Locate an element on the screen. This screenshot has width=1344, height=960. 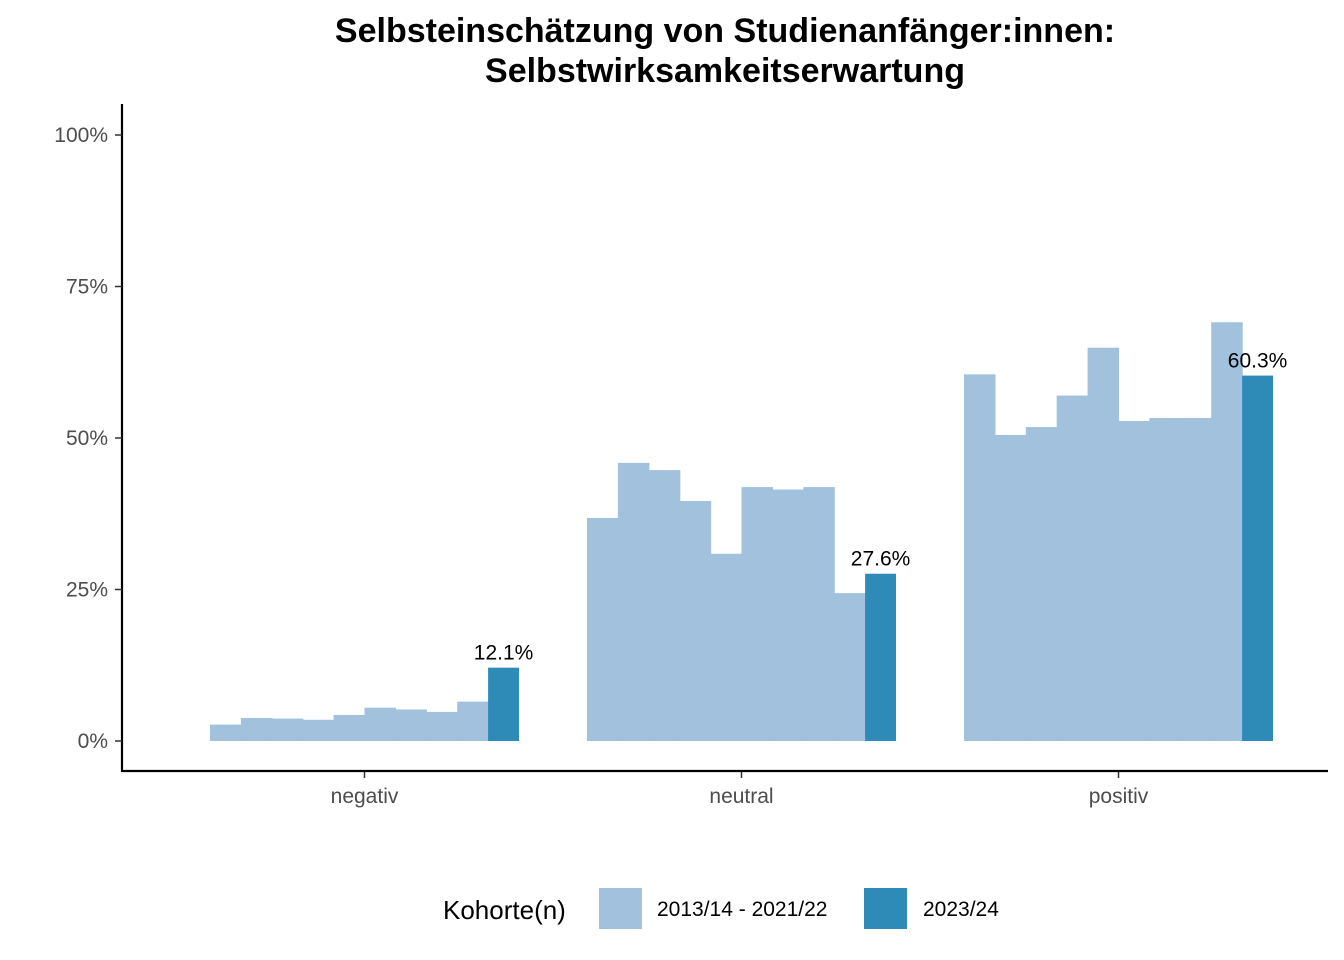
y-tick-label-0: 0% is located at coordinates (93, 741).